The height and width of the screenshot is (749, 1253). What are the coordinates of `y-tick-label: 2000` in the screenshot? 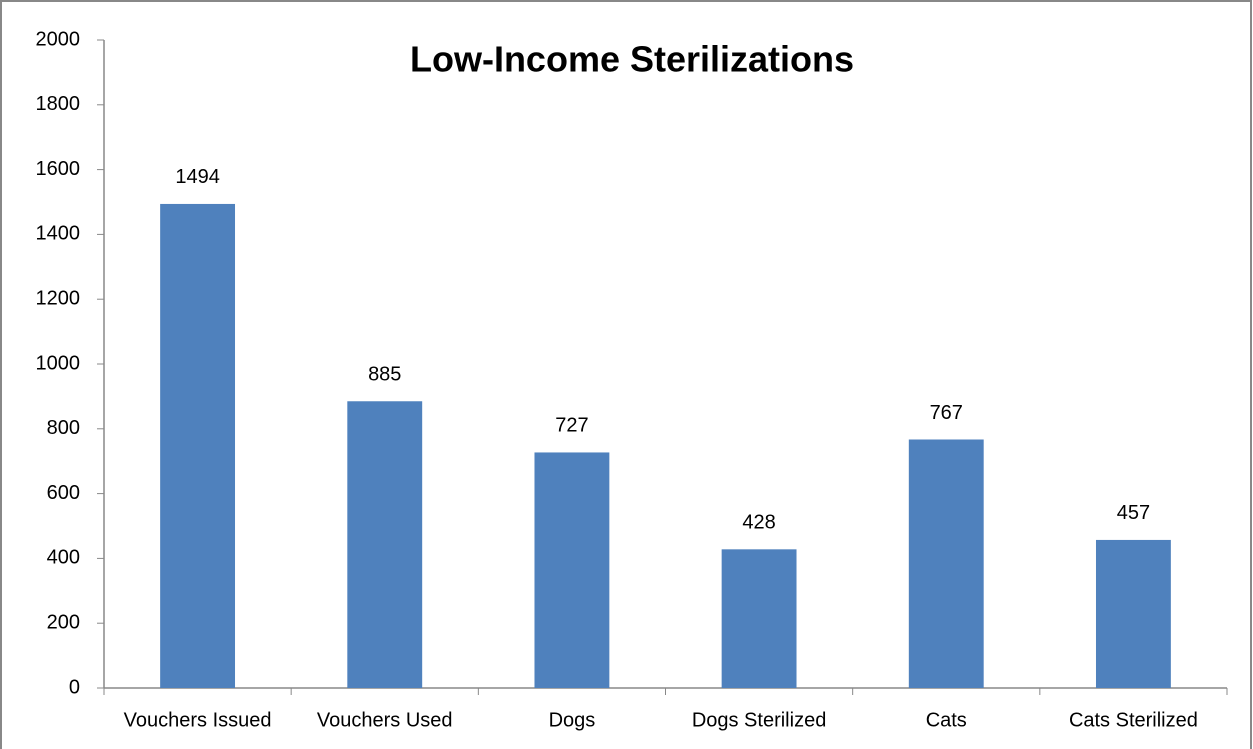 It's located at (58, 39).